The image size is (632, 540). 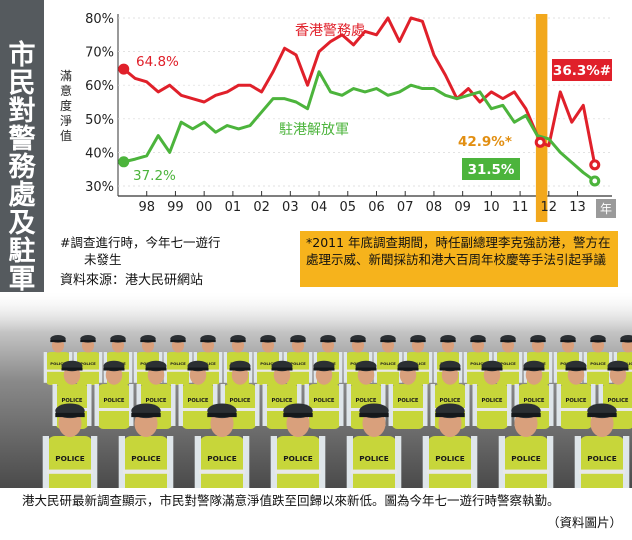 I want to click on x-tick-label: 00, so click(x=204, y=207).